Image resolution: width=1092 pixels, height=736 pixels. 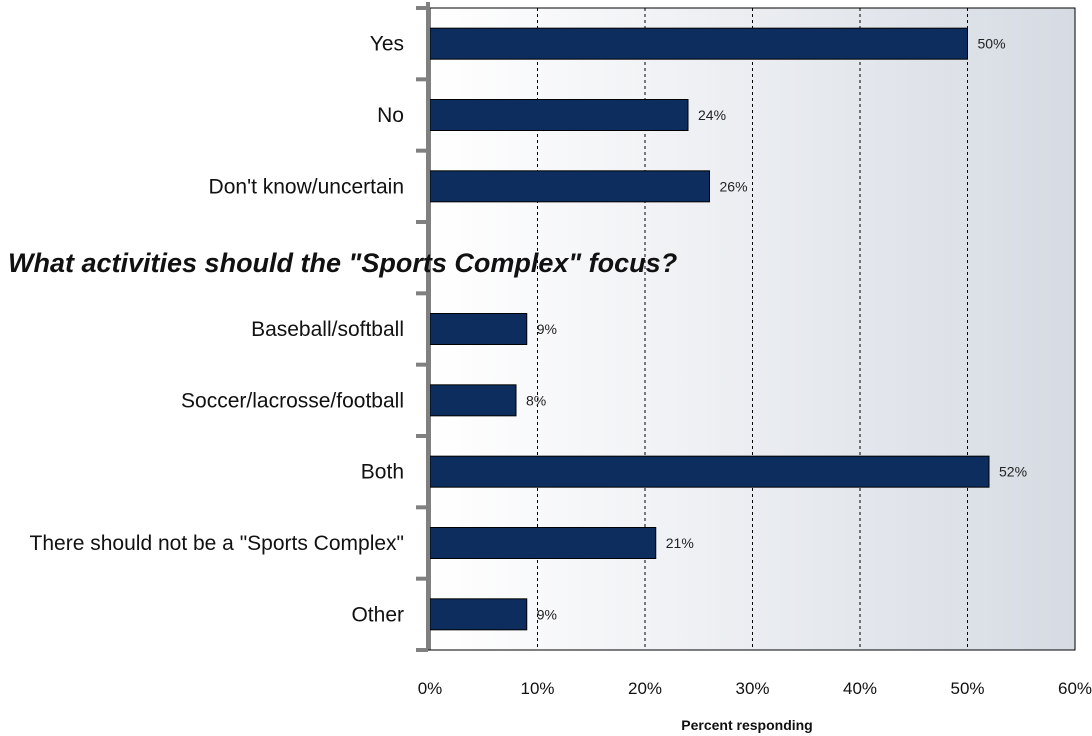 I want to click on bar-value-label: 52%, so click(x=1013, y=472).